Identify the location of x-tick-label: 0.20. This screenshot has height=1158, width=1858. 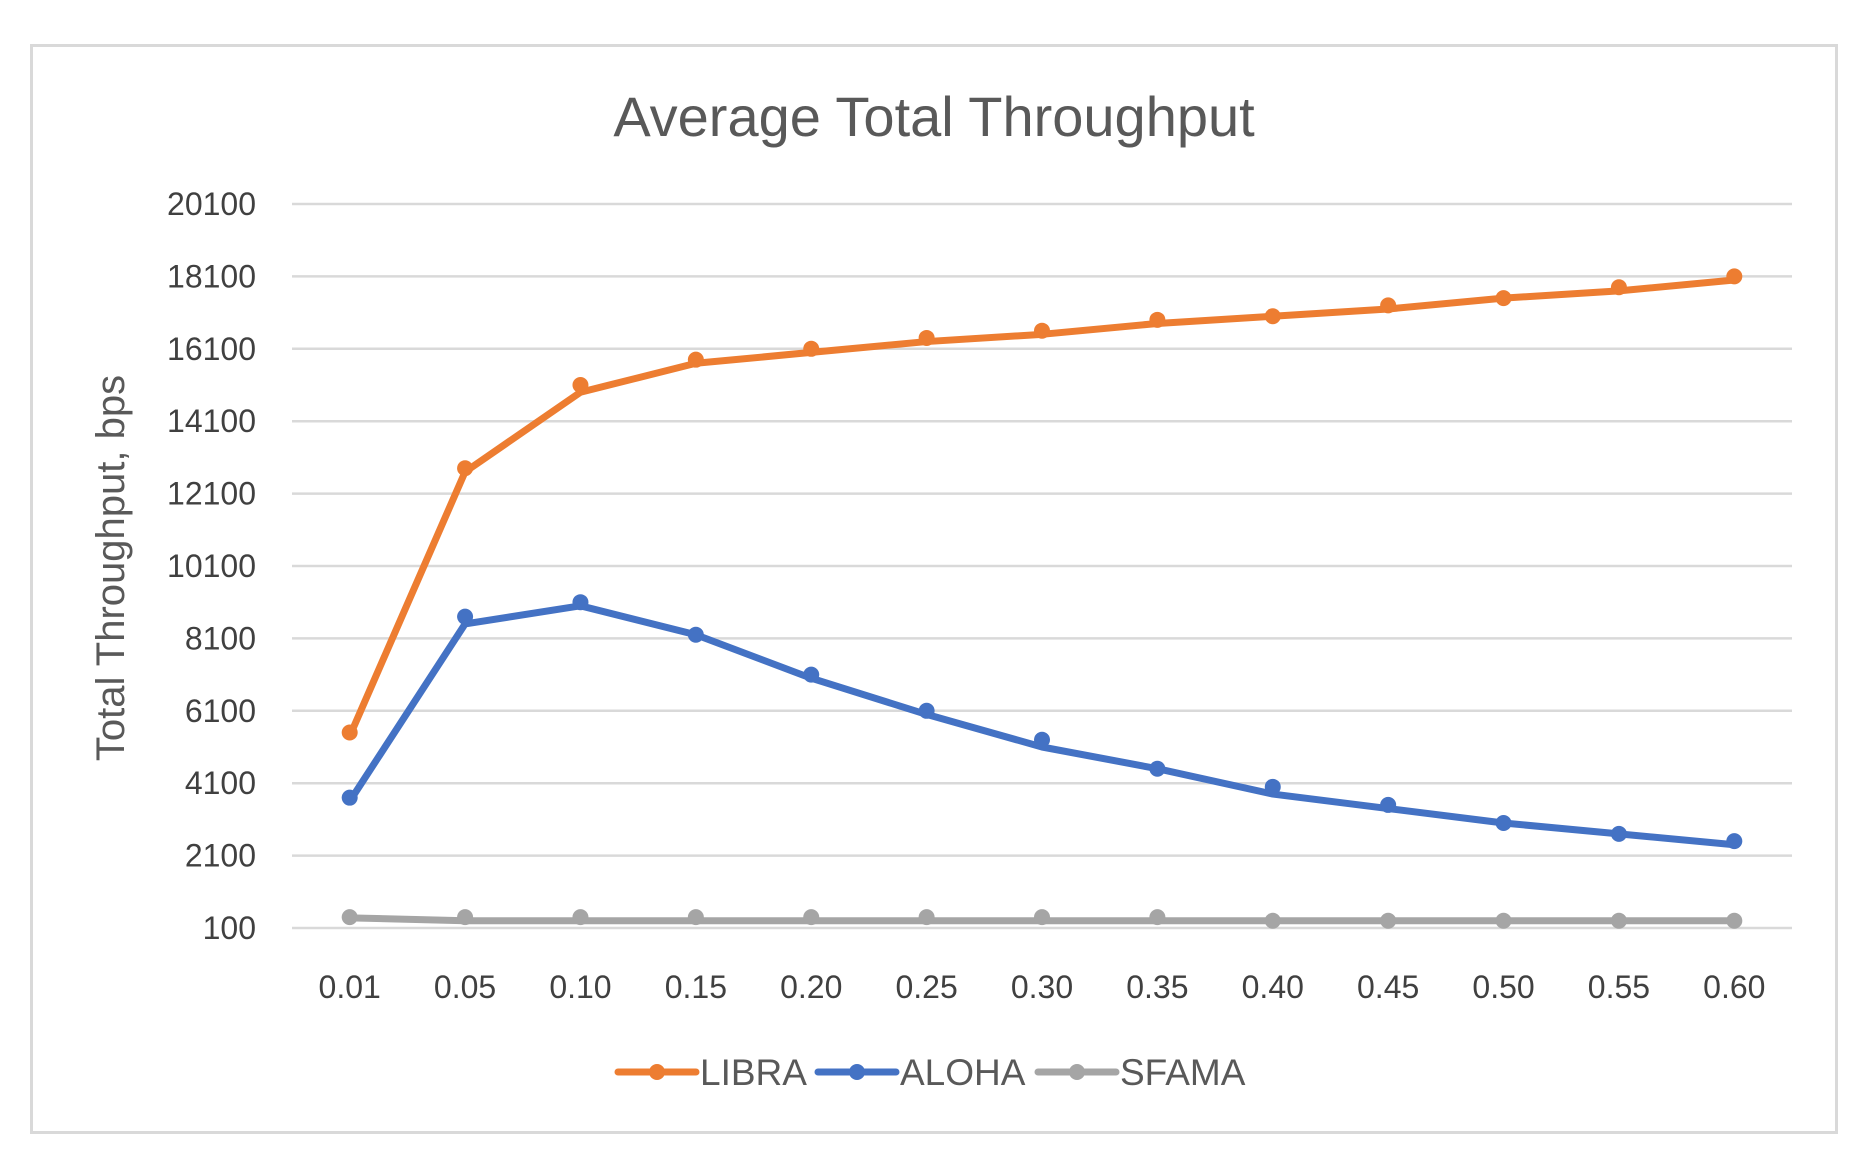
(811, 987).